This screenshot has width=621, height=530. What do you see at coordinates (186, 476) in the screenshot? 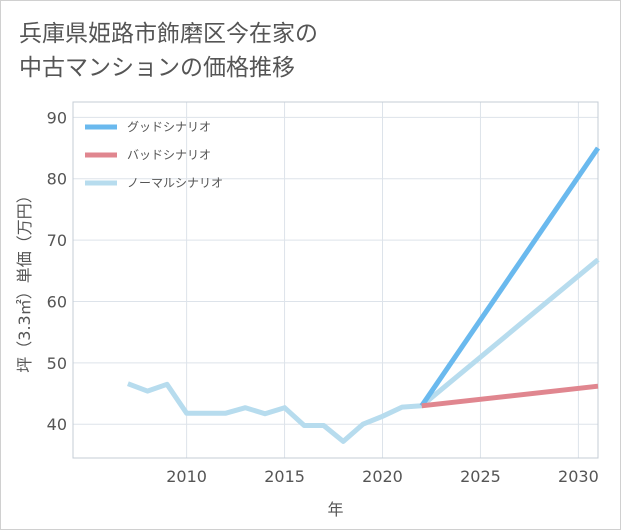
I see `x-tick-label-2010: 2010` at bounding box center [186, 476].